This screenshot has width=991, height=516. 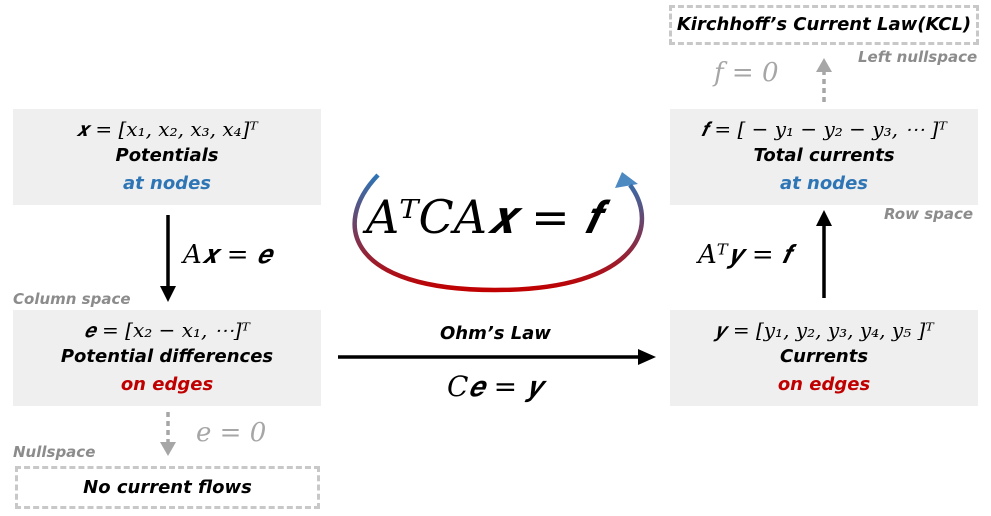 I want to click on currents-title: Currents, so click(x=824, y=356).